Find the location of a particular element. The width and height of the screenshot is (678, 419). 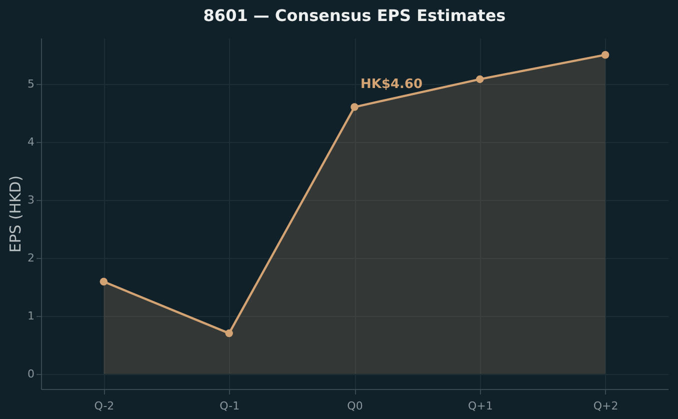

y-tick-label: 5 is located at coordinates (31, 83).